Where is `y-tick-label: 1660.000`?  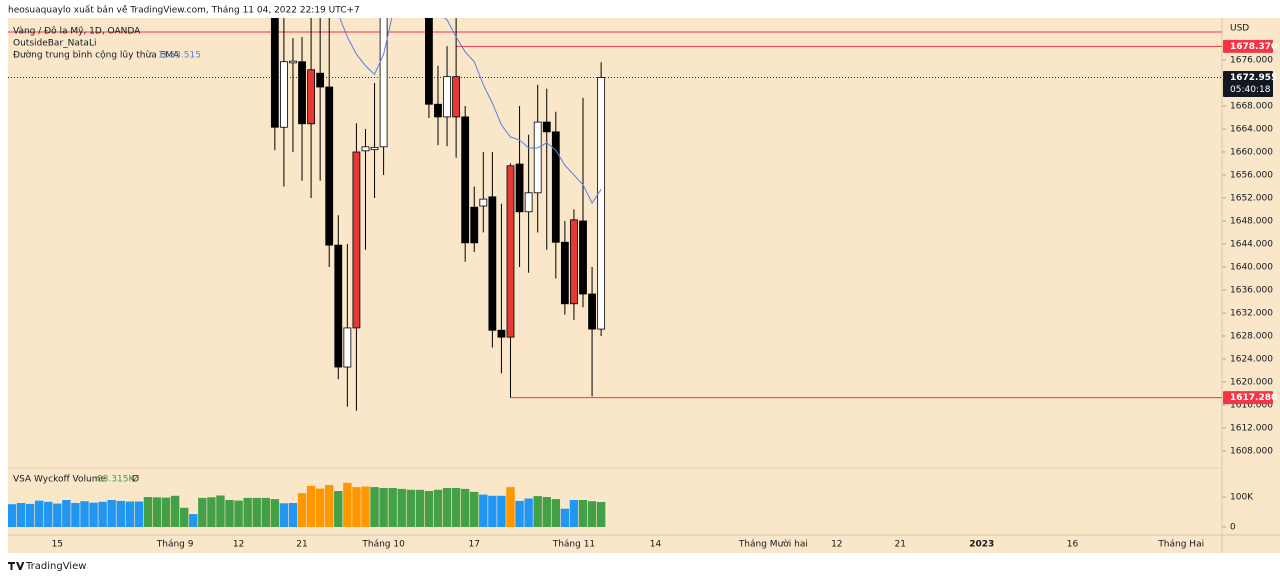 y-tick-label: 1660.000 is located at coordinates (1251, 152).